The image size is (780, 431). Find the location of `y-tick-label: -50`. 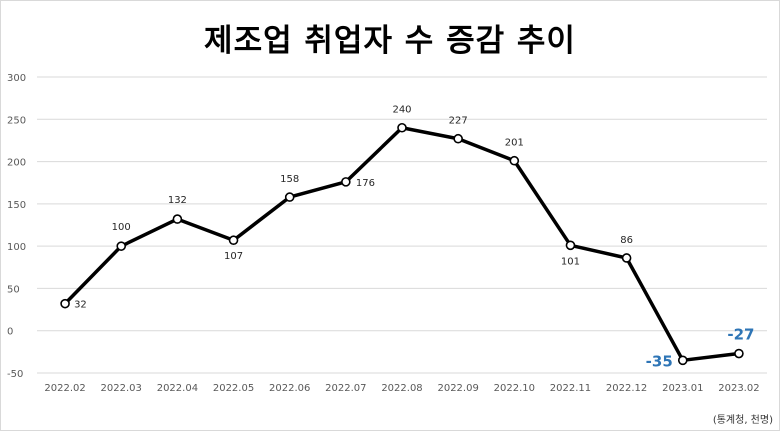

y-tick-label: -50 is located at coordinates (15, 374).